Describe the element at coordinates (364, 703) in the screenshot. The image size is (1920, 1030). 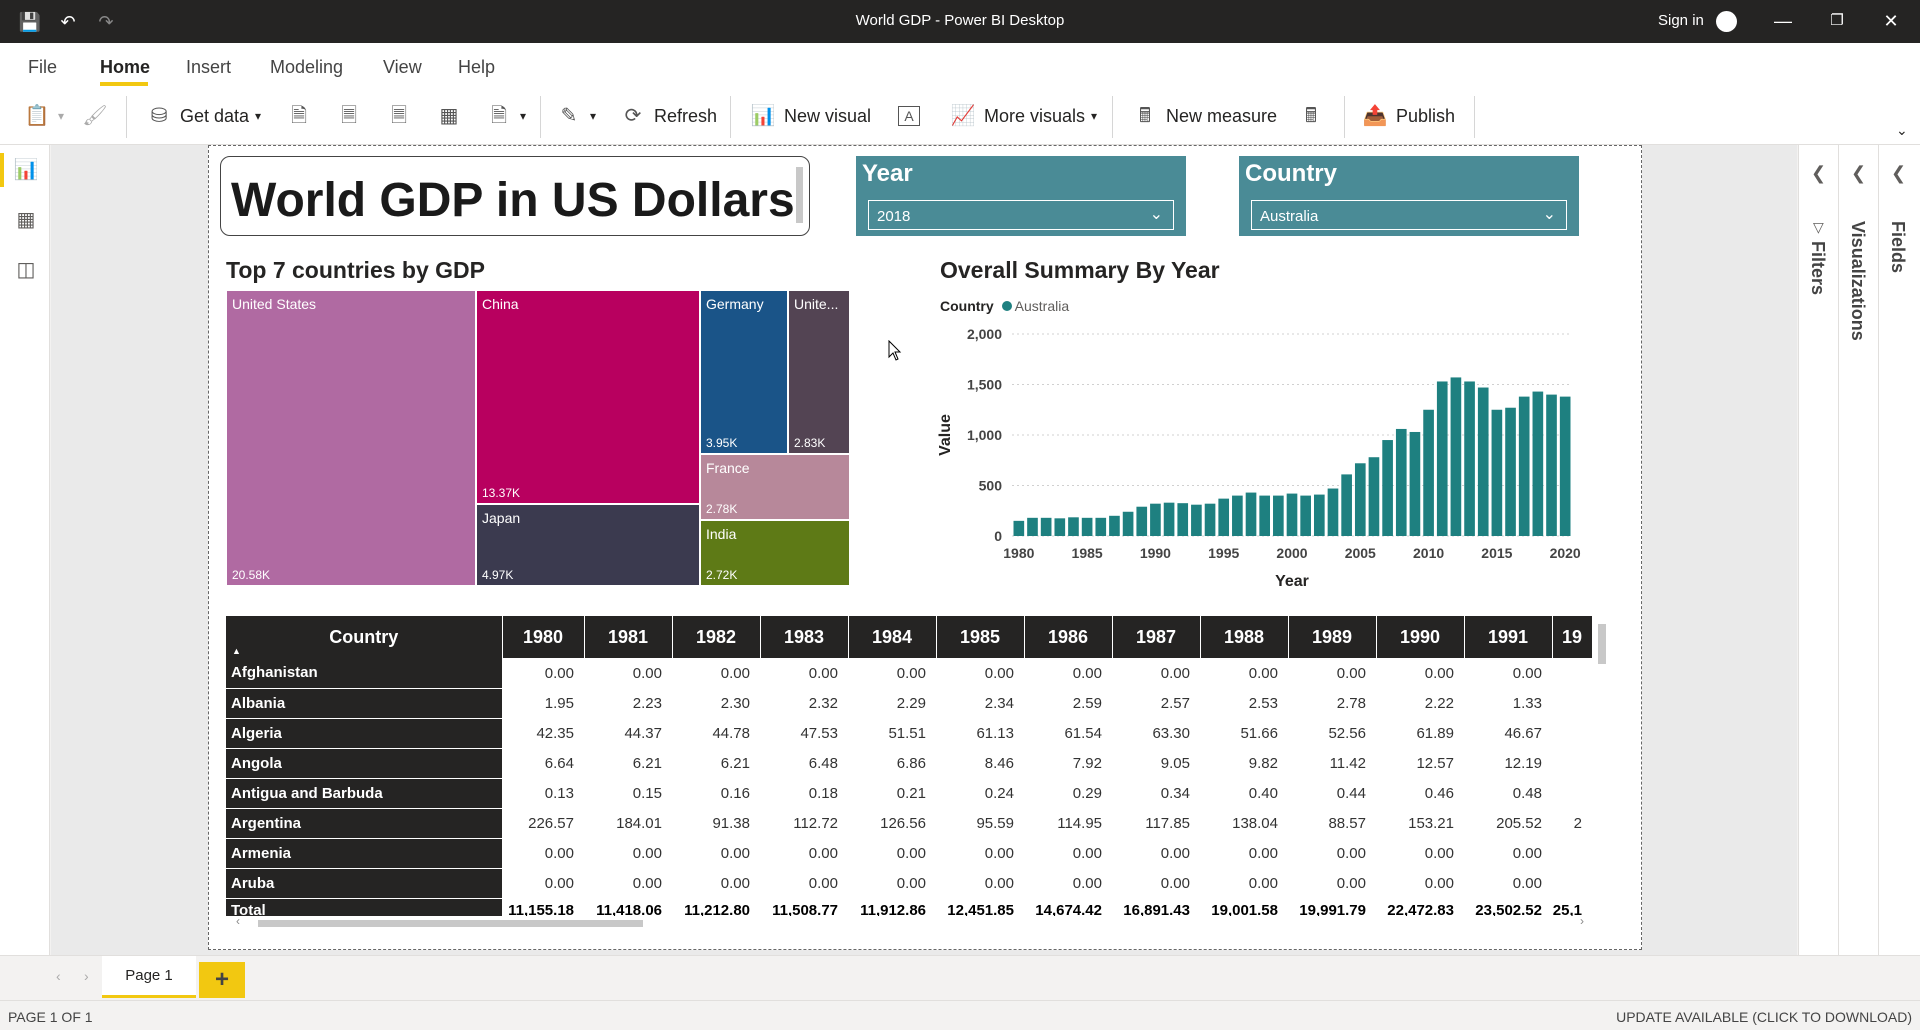
I see `row-header-country: Albania` at that location.